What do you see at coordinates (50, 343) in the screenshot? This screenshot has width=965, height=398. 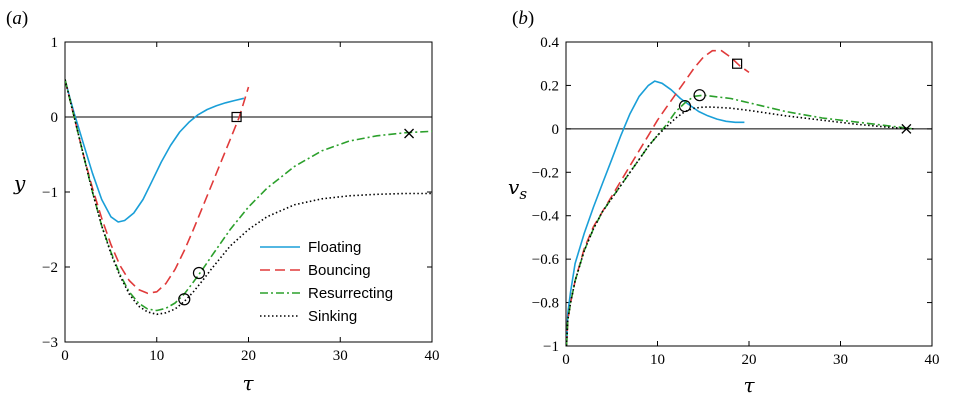 I see `y-tick-label: −3` at bounding box center [50, 343].